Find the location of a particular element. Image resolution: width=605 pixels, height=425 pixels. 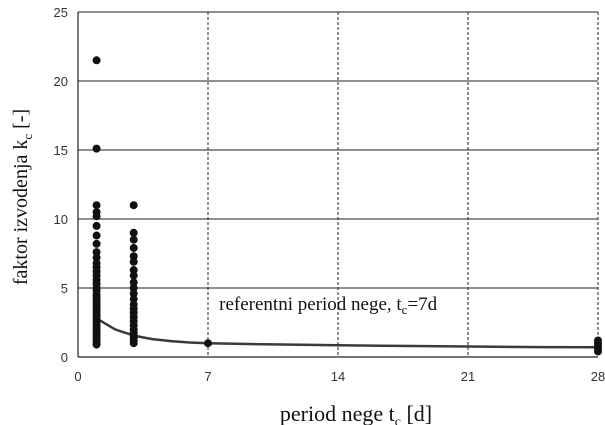

y-tick-label: 20 is located at coordinates (61, 81).